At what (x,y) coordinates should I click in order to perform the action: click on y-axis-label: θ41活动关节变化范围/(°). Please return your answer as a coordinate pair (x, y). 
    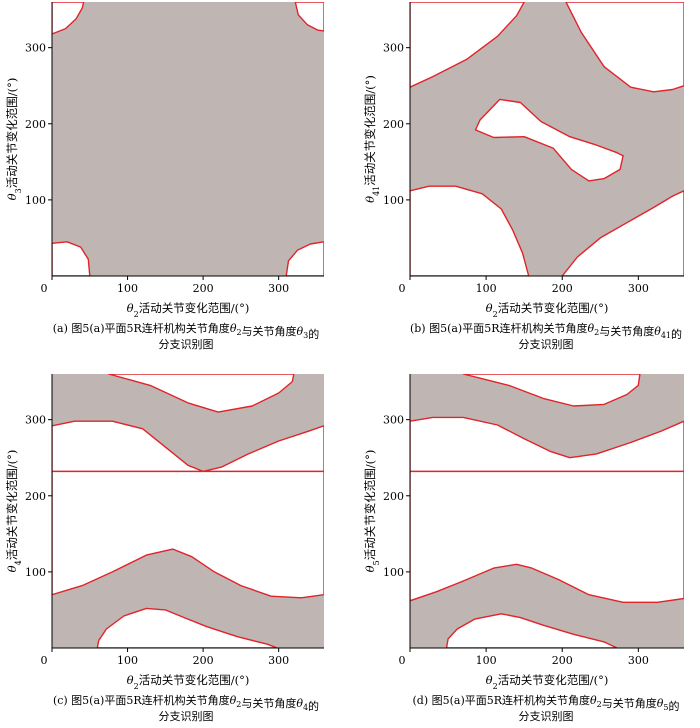
    Looking at the image, I should click on (372, 139).